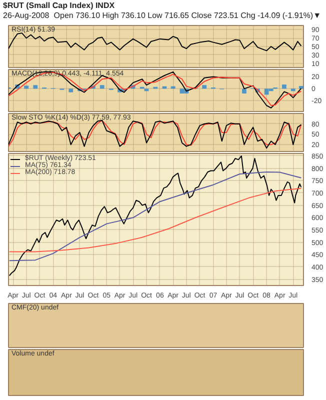  Describe the element at coordinates (187, 16) in the screenshot. I see `text: Open 736.10 High 736.10 Low 716.65 Close 723.51 Chg -14.09 (-1.91%)▼` at that location.